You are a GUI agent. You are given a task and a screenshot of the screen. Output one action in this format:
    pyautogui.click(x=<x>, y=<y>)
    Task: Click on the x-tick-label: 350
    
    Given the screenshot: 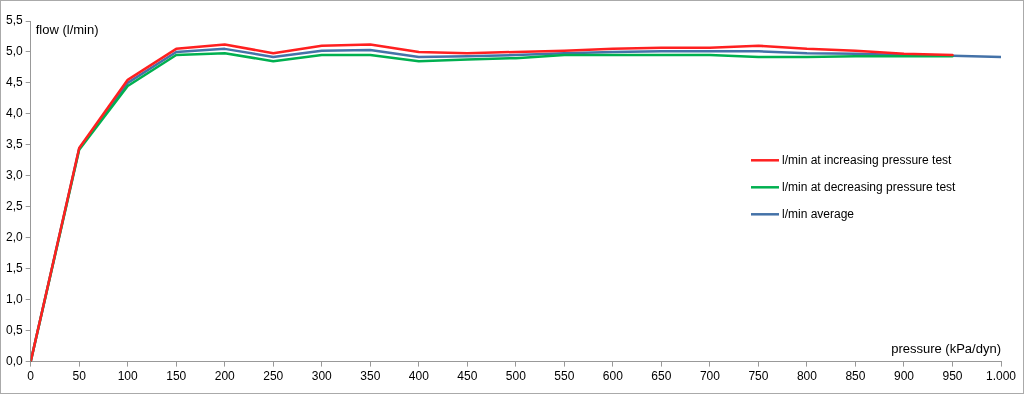 What is the action you would take?
    pyautogui.click(x=370, y=376)
    